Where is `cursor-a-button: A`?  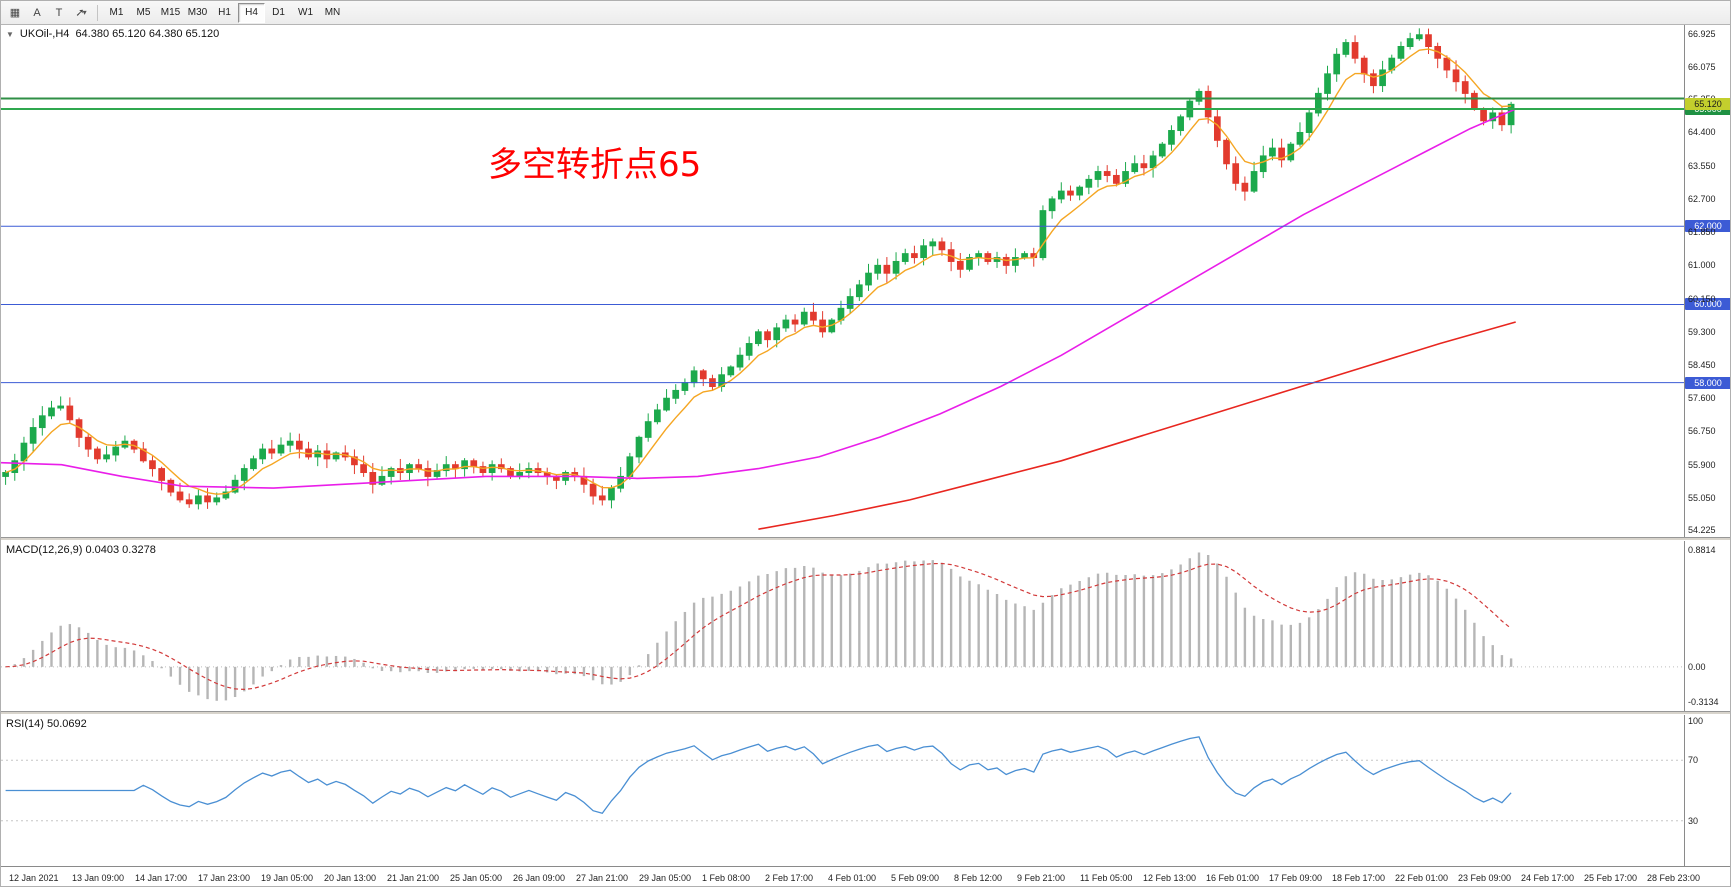
cursor-a-button: A is located at coordinates (37, 13).